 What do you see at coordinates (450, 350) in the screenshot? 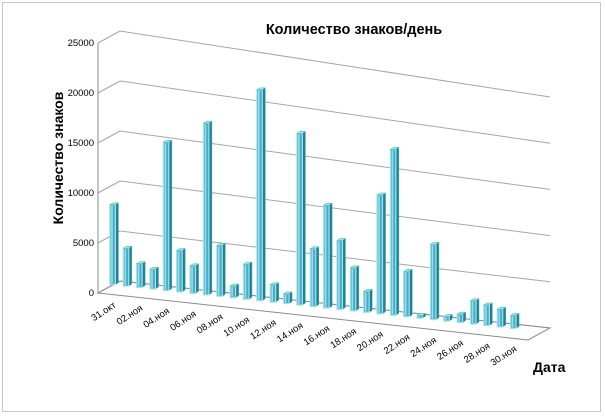
I see `x-tick-label: 26.ноя` at bounding box center [450, 350].